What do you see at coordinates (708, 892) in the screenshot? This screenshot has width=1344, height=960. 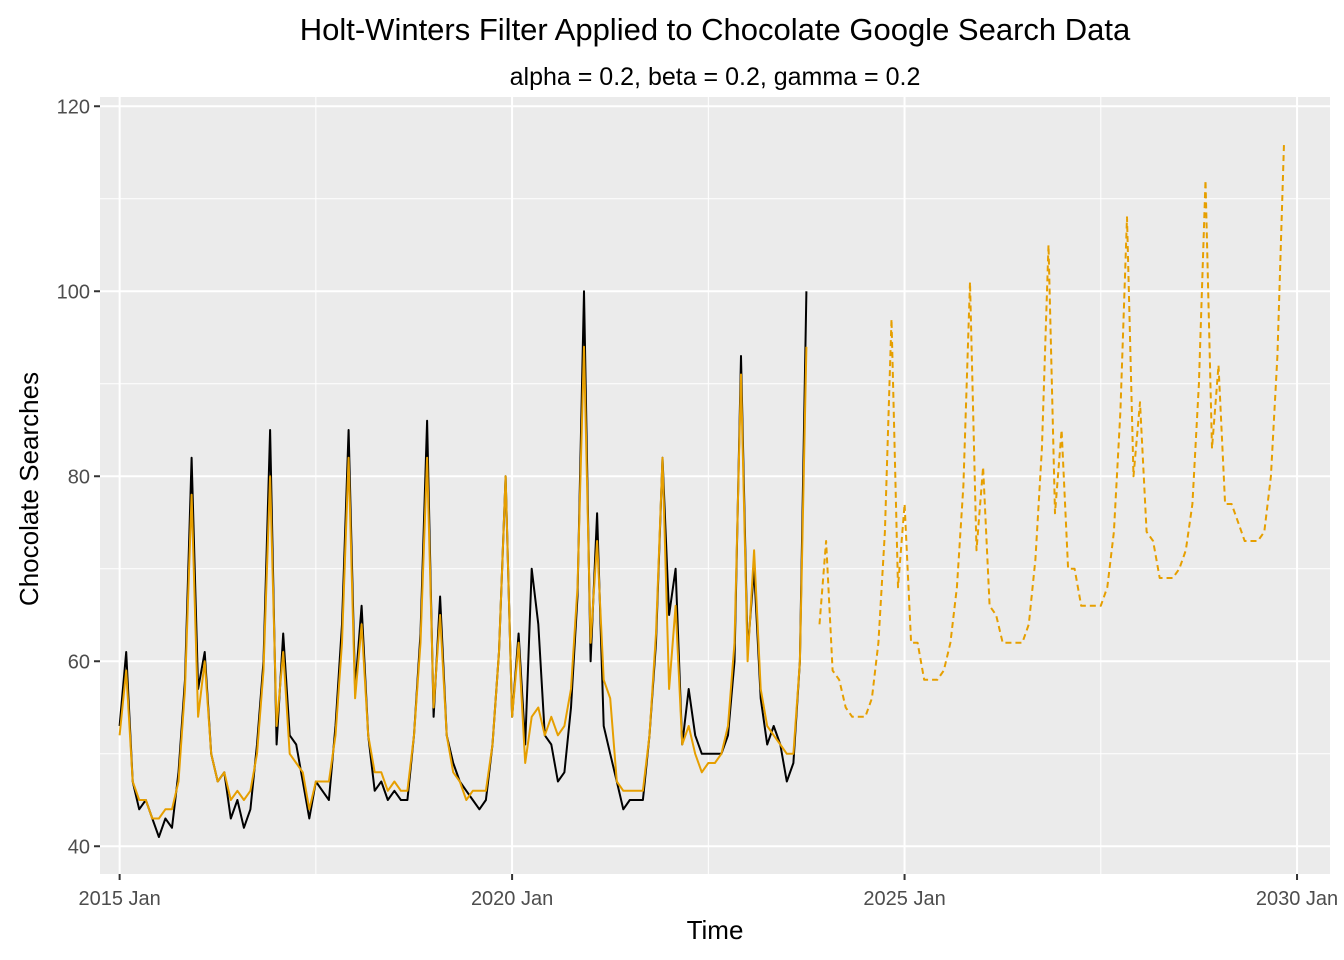 I see `x-axis: 2015 Jan 2020 Jan 2025 Jan 2030 Jan` at bounding box center [708, 892].